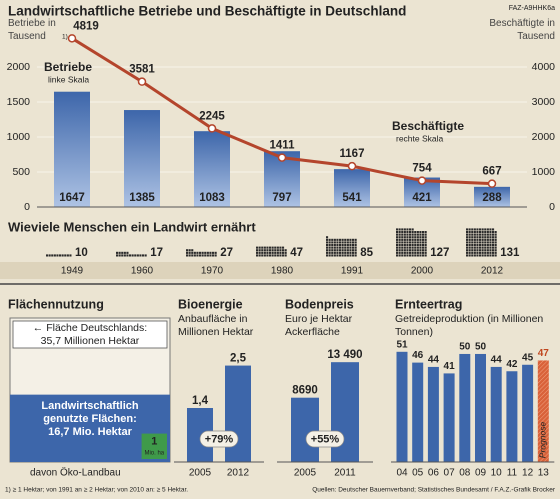 The width and height of the screenshot is (560, 499). What do you see at coordinates (86, 26) in the screenshot?
I see `data-label: 4819` at bounding box center [86, 26].